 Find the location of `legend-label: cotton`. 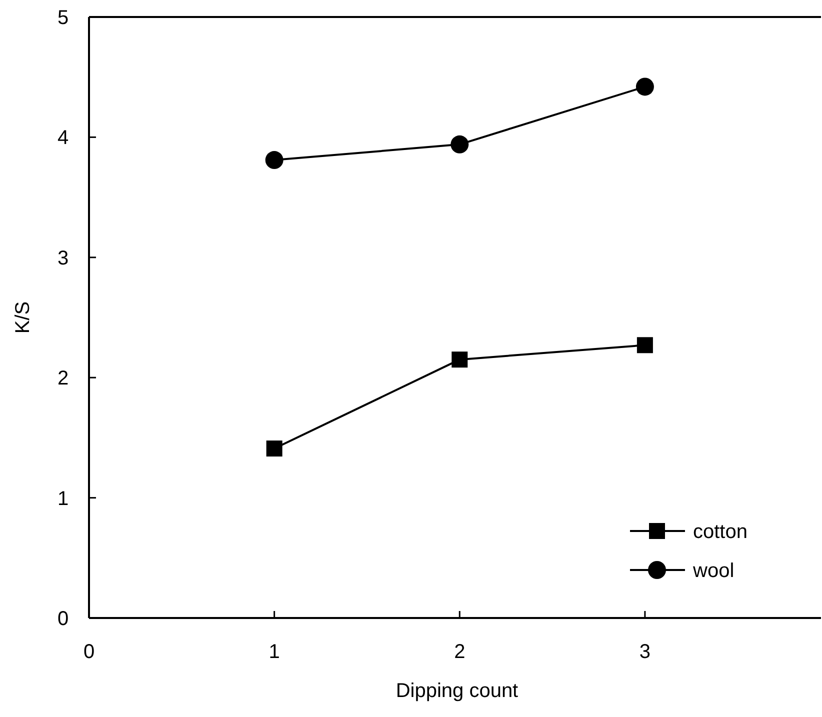

legend-label: cotton is located at coordinates (720, 532).